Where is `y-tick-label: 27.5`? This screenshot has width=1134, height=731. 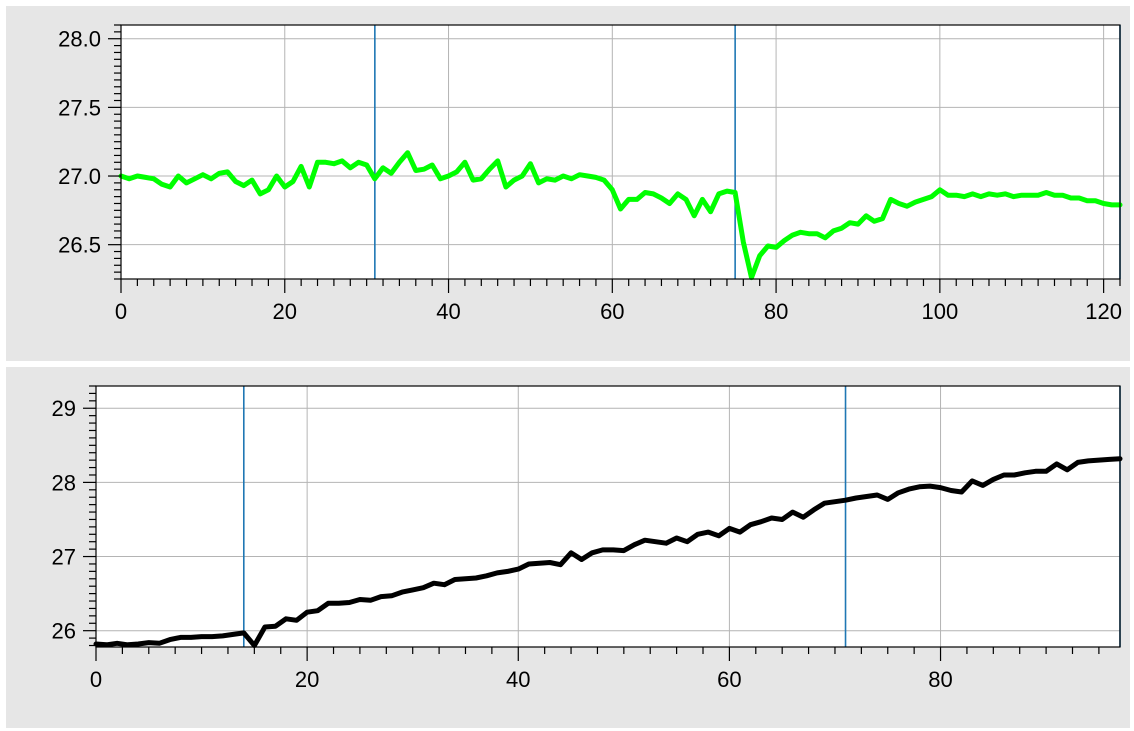
y-tick-label: 27.5 is located at coordinates (79, 107).